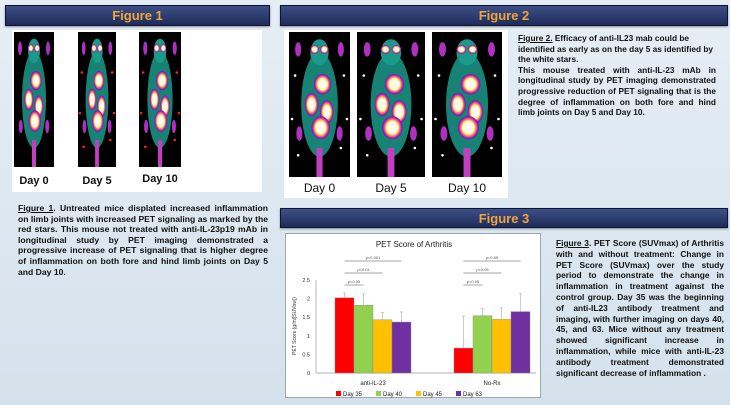  Describe the element at coordinates (306, 281) in the screenshot. I see `y-tick-label: 2.5` at that location.